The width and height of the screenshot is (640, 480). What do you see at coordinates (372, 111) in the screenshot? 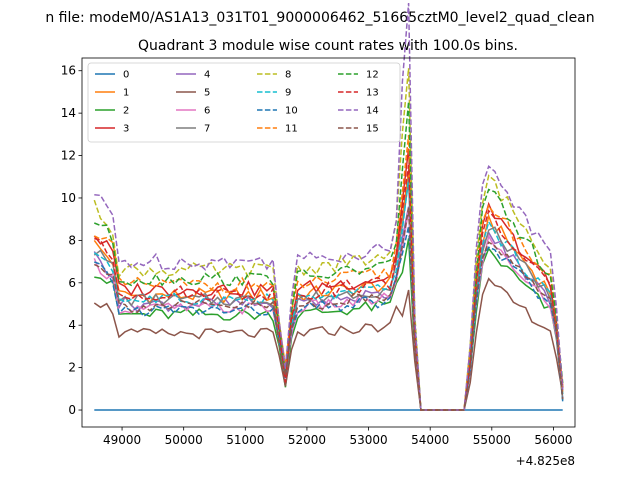
I see `legend-entry-label: 14` at bounding box center [372, 111].